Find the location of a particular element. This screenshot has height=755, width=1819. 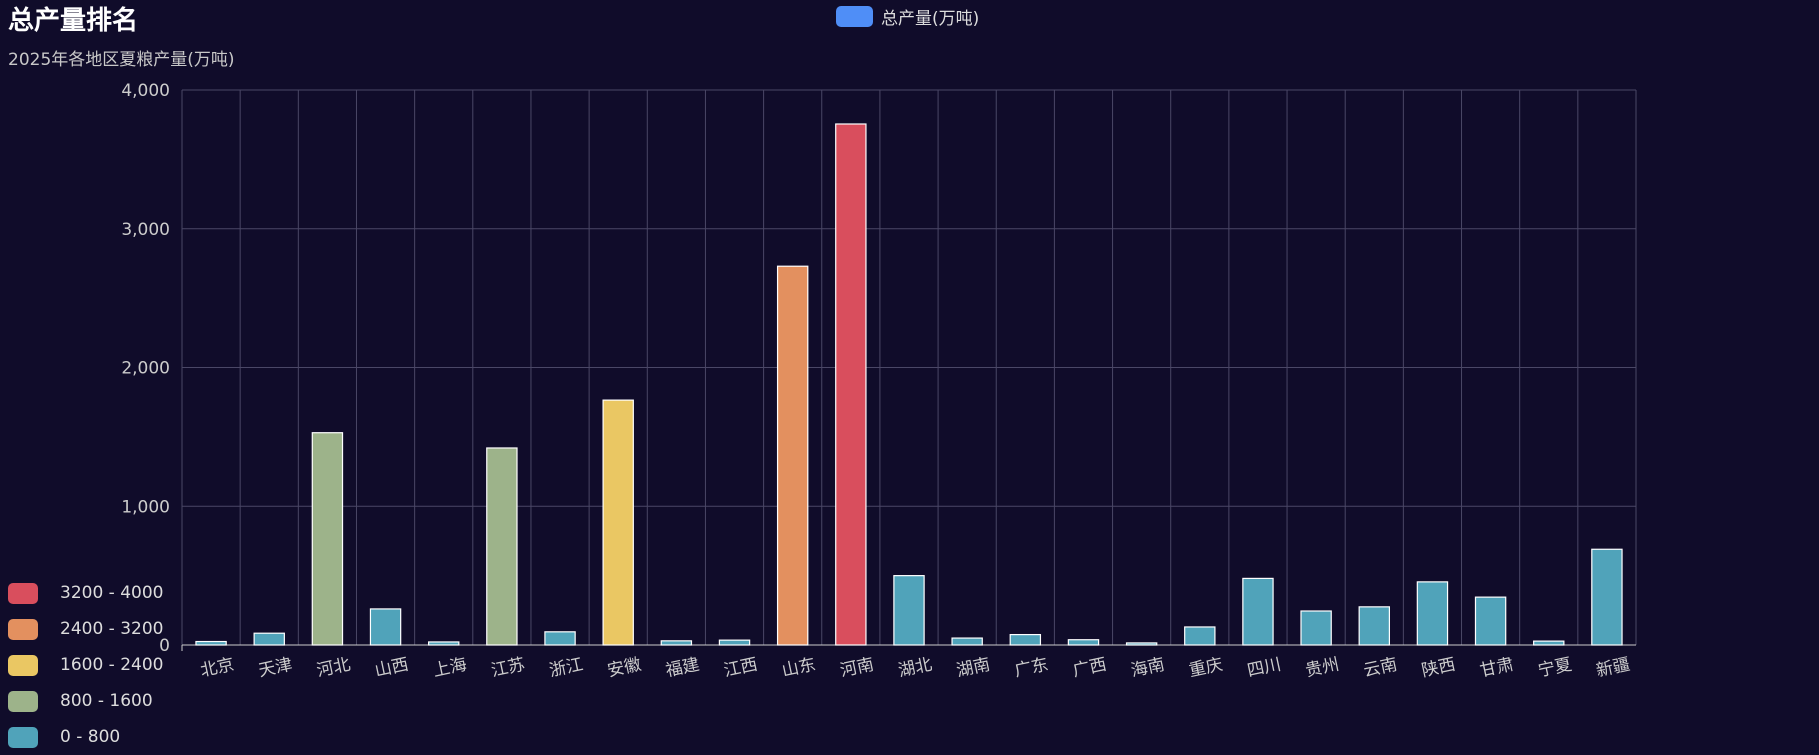

visual-map-label: 800 - 1600 is located at coordinates (106, 701).